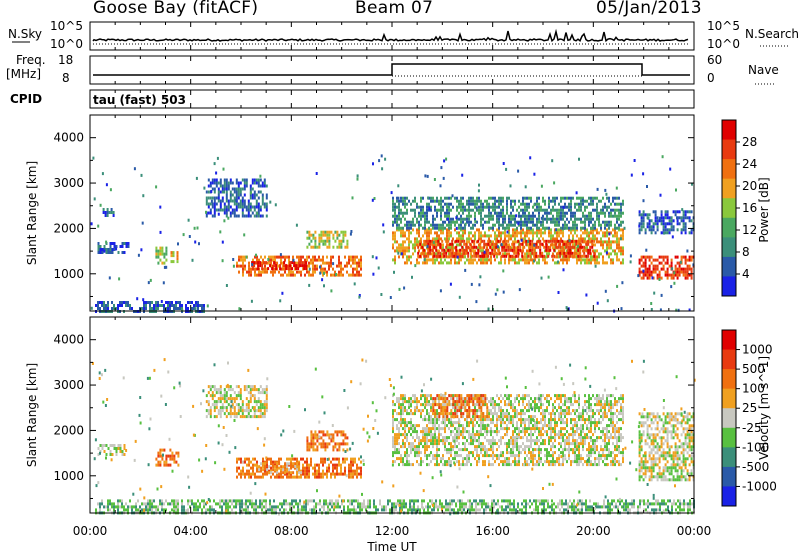 The width and height of the screenshot is (800, 554). What do you see at coordinates (352, 99) in the screenshot?
I see `cpid-row: CPID tau (fast) 503` at bounding box center [352, 99].